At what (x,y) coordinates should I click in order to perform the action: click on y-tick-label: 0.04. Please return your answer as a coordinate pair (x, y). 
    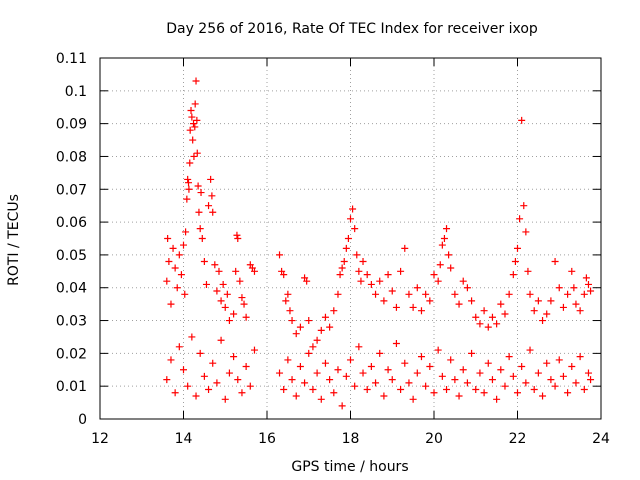
    Looking at the image, I should click on (71, 289).